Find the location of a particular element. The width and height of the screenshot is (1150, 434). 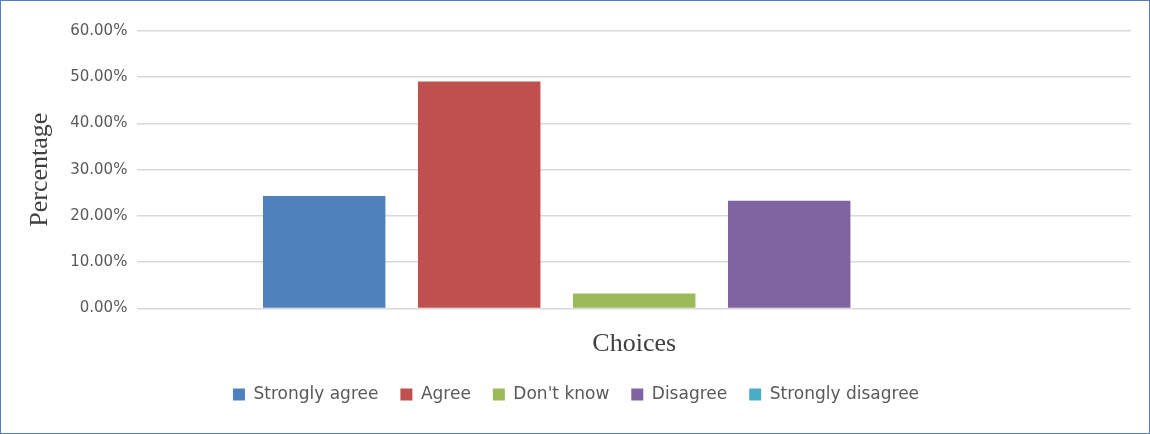

legend-label: Don't know is located at coordinates (561, 392).